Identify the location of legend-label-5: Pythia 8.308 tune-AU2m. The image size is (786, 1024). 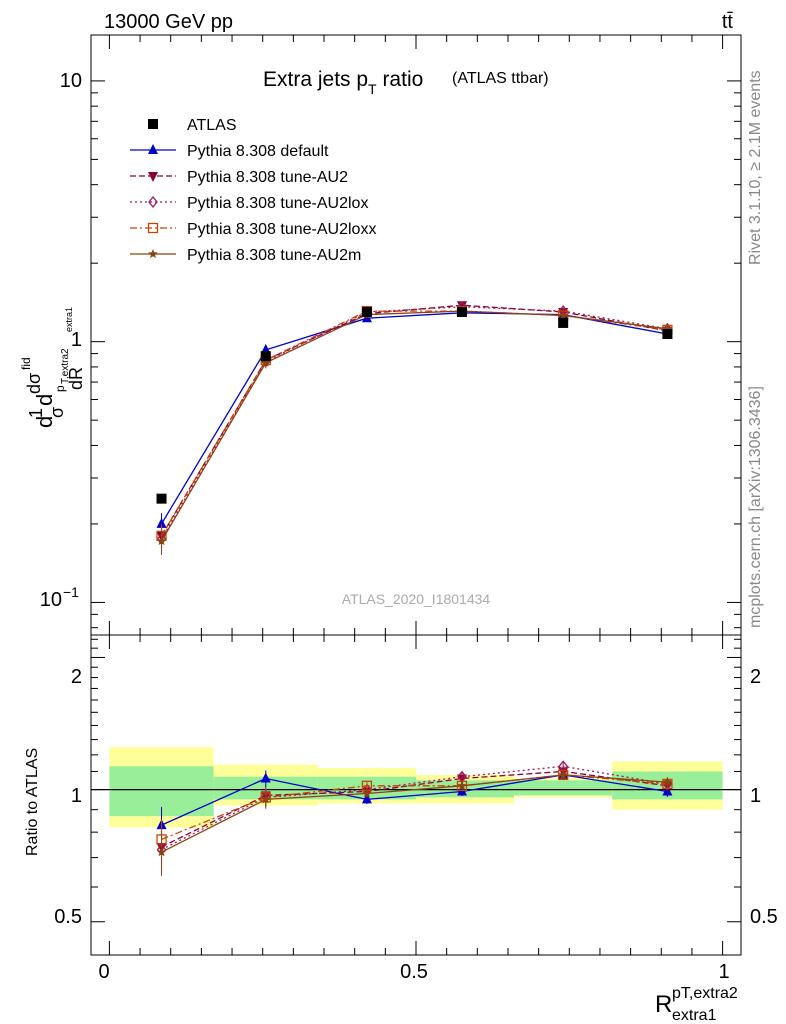
(274, 255).